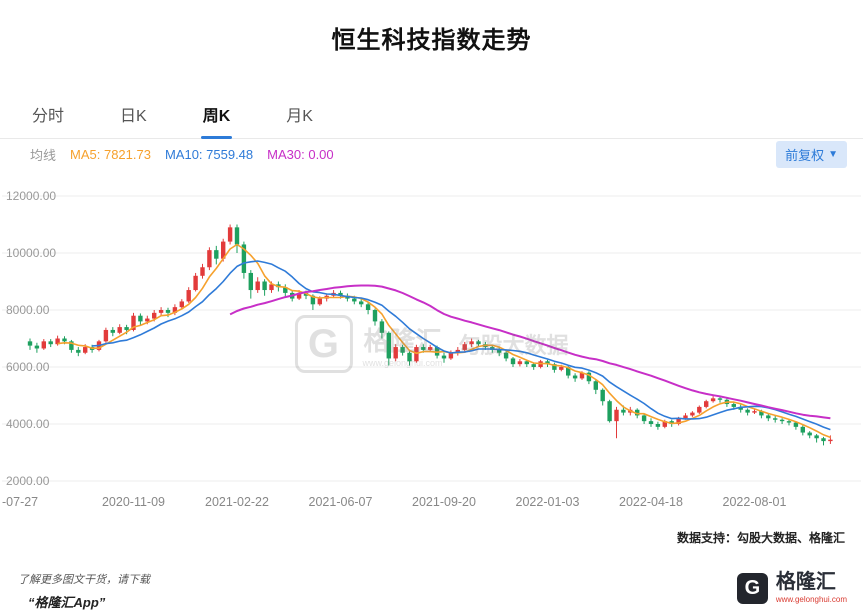 This screenshot has width=863, height=615. What do you see at coordinates (431, 40) in the screenshot?
I see `page-title: 恒生科技指数走势` at bounding box center [431, 40].